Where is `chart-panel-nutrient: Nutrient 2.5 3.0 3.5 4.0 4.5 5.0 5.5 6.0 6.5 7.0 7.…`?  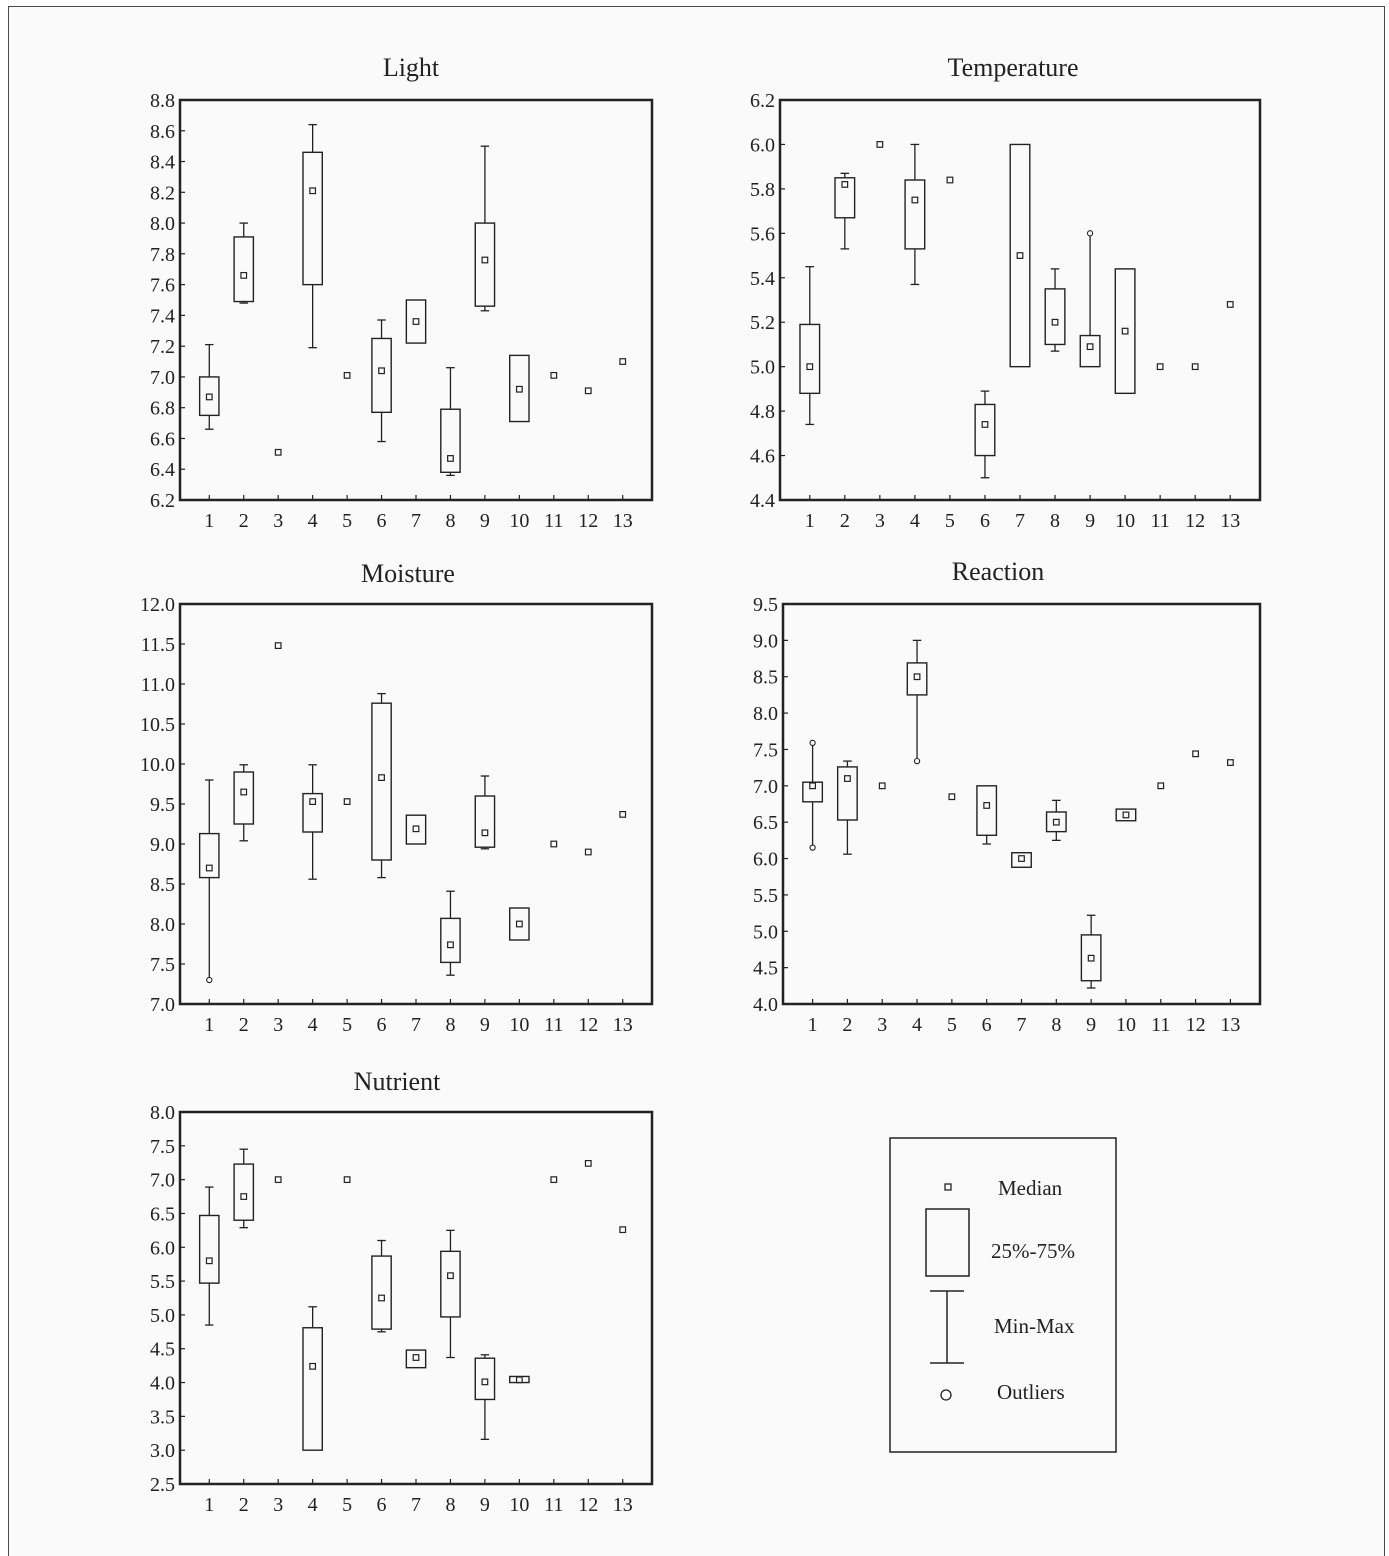 chart-panel-nutrient: Nutrient 2.5 3.0 3.5 4.0 4.5 5.0 5.5 6.0 6.5 7.0 7.… is located at coordinates (402, 1291).